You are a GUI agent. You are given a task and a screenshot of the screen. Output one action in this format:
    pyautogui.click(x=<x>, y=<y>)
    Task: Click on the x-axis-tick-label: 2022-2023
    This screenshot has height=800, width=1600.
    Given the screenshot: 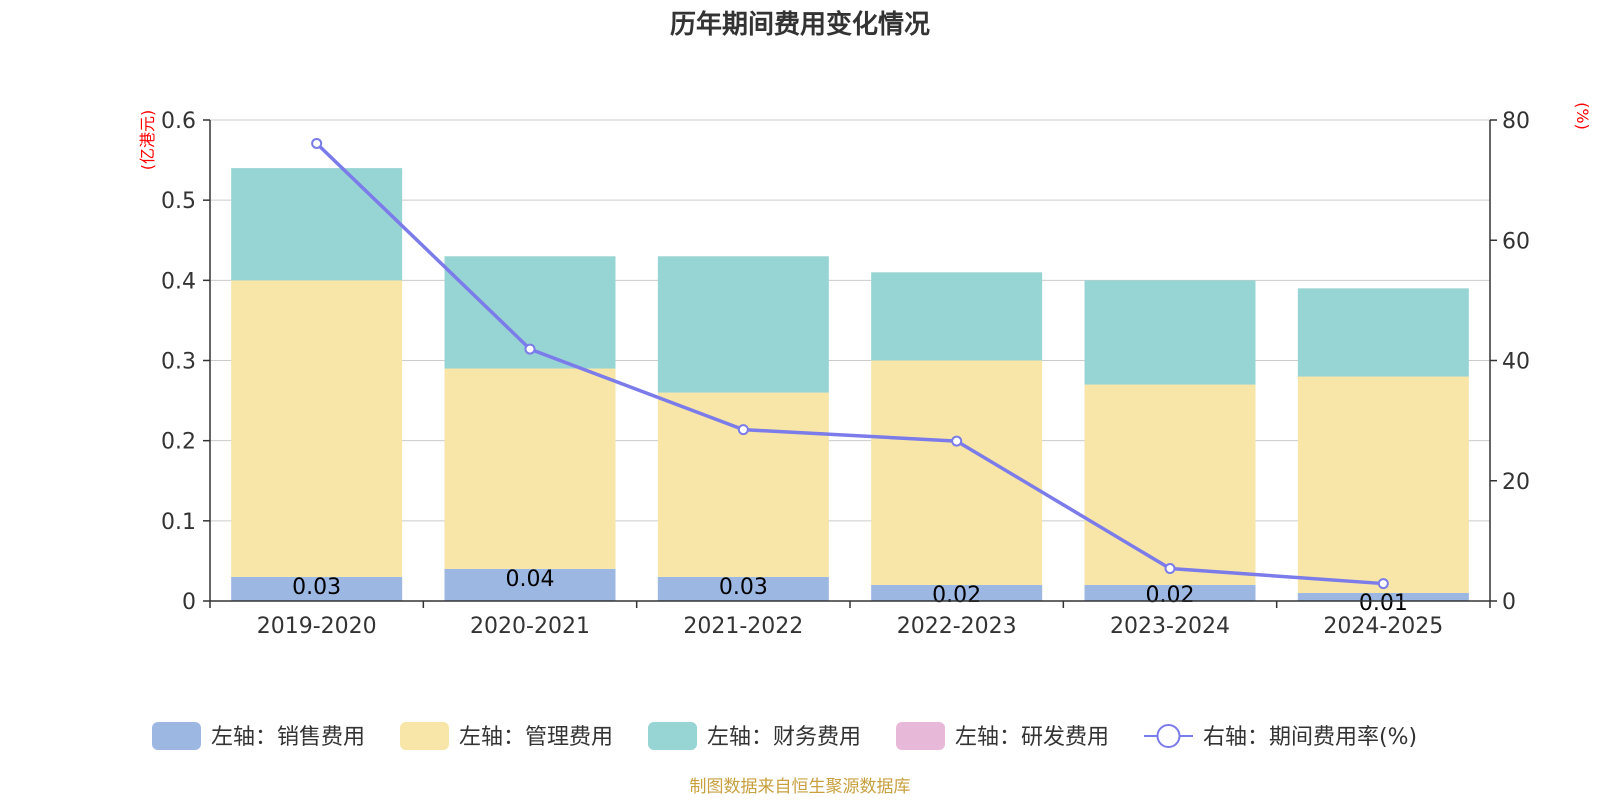 What is the action you would take?
    pyautogui.click(x=957, y=626)
    